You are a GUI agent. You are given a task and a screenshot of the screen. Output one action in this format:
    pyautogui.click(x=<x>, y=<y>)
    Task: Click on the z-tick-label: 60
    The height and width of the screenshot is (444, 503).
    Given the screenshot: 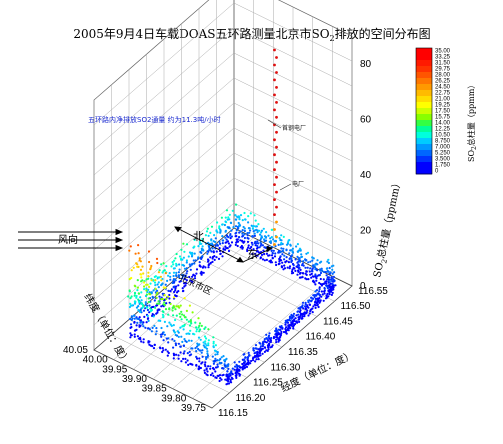 What is the action you would take?
    pyautogui.click(x=366, y=119)
    